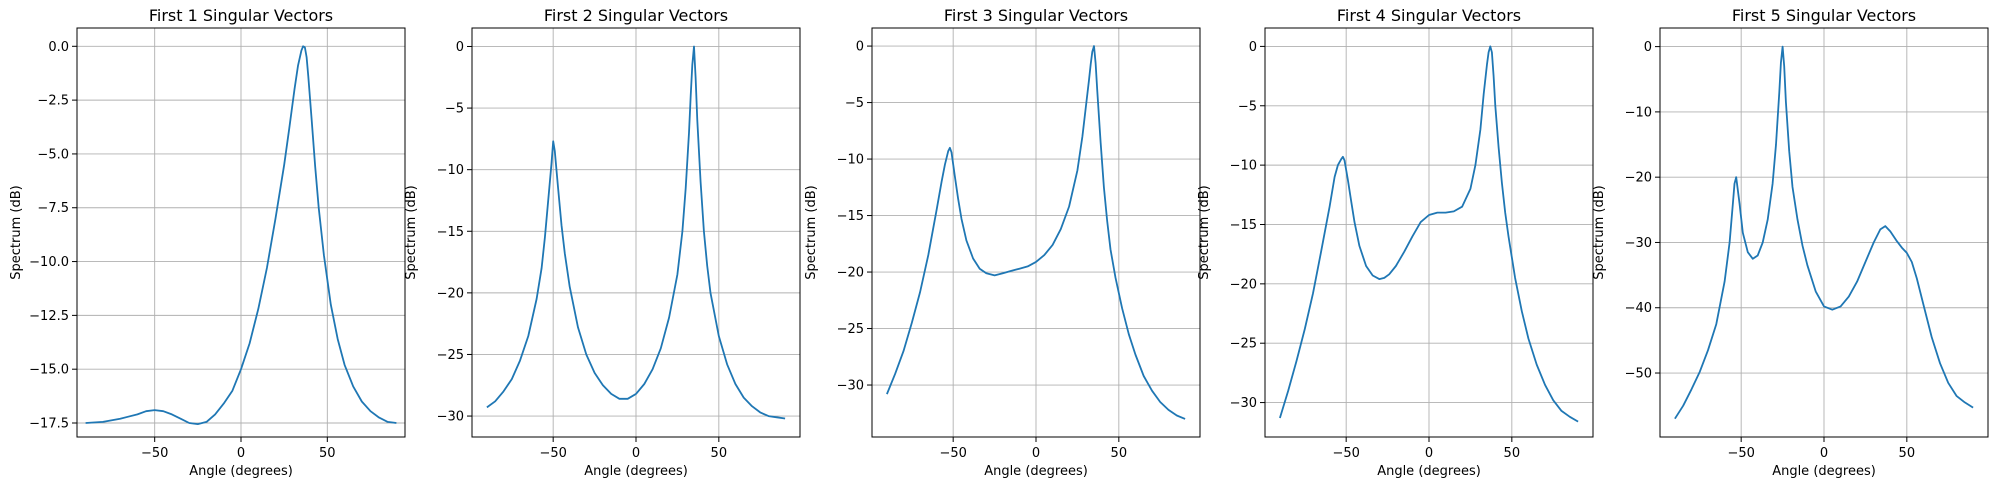 Image resolution: width=1990 pixels, height=490 pixels. Describe the element at coordinates (49, 262) in the screenshot. I see `y-tick-label: −10.0` at that location.